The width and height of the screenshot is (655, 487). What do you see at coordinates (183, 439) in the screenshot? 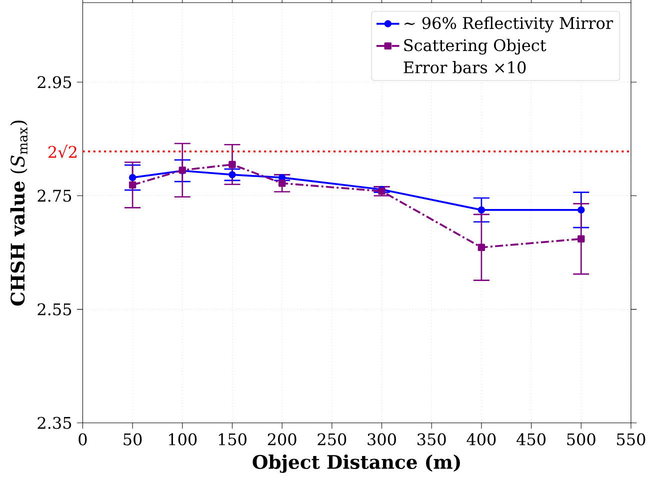
I see `x-tick-label: 100` at bounding box center [183, 439].